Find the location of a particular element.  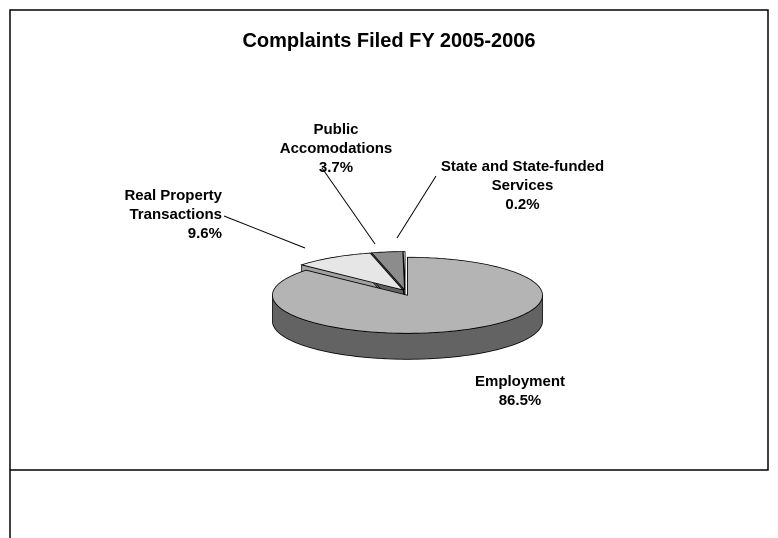

category-label: Real Property Transactions is located at coordinates (173, 205).